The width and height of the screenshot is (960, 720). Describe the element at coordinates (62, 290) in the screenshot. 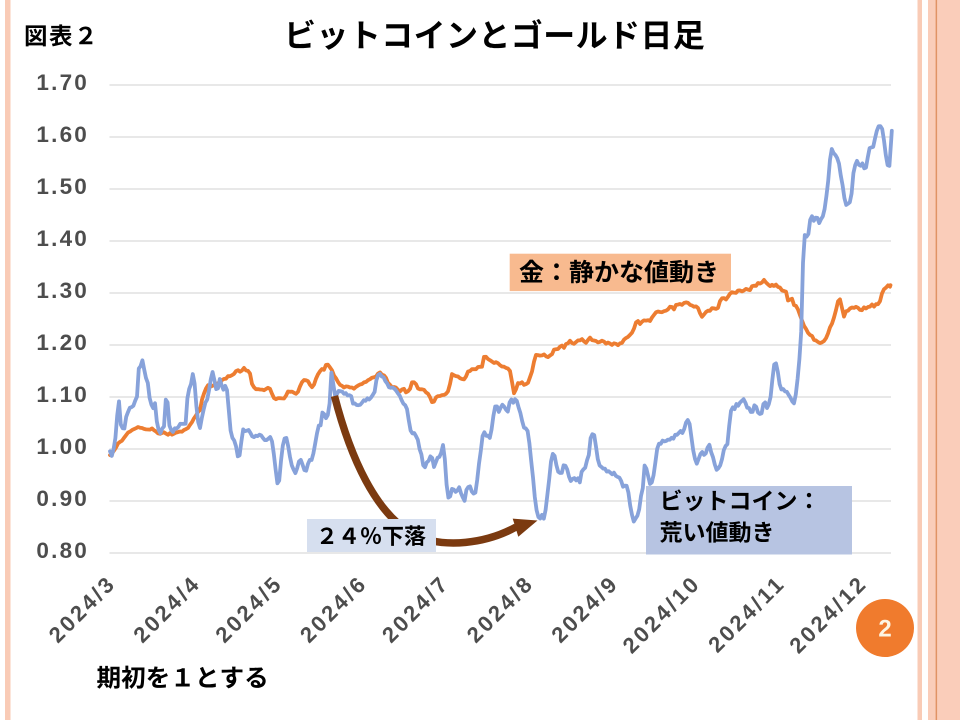

I see `svg-text: 1.30` at that location.